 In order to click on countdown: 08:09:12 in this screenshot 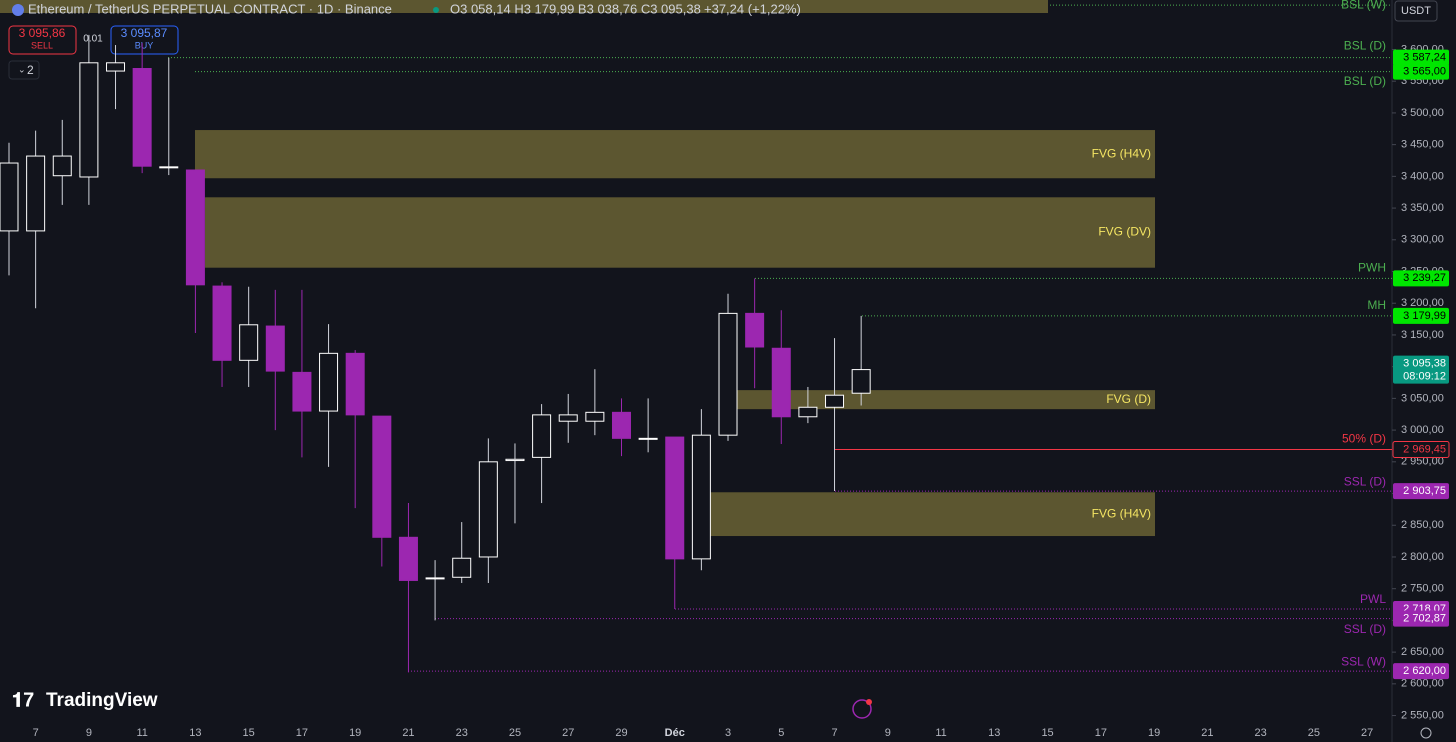, I will do `click(1424, 376)`.